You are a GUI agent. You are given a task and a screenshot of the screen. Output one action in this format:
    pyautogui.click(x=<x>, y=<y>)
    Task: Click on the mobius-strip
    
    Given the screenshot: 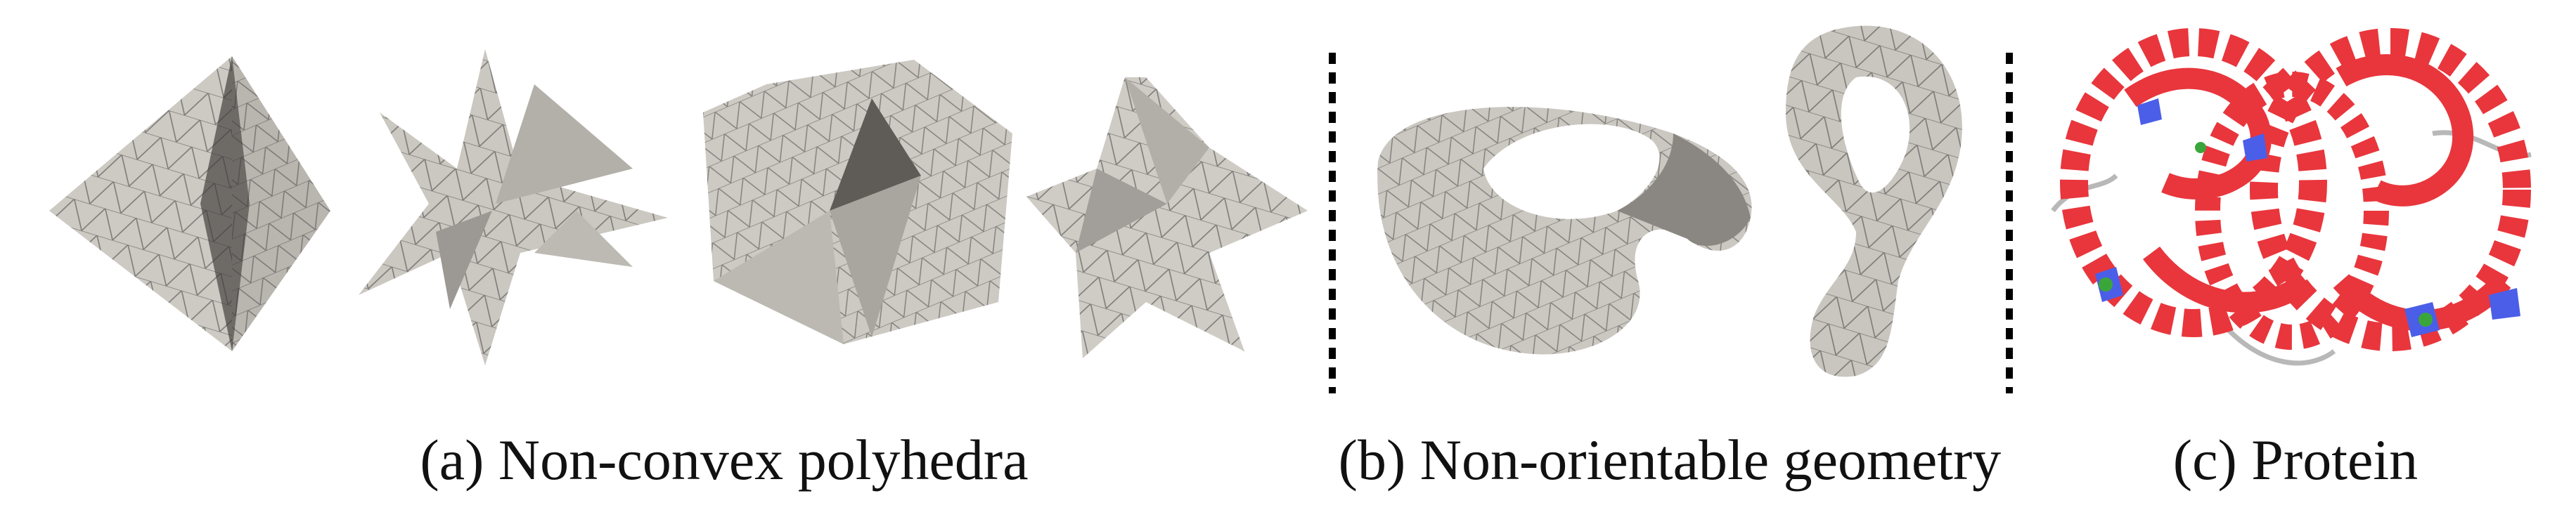 What is the action you would take?
    pyautogui.click(x=1564, y=231)
    